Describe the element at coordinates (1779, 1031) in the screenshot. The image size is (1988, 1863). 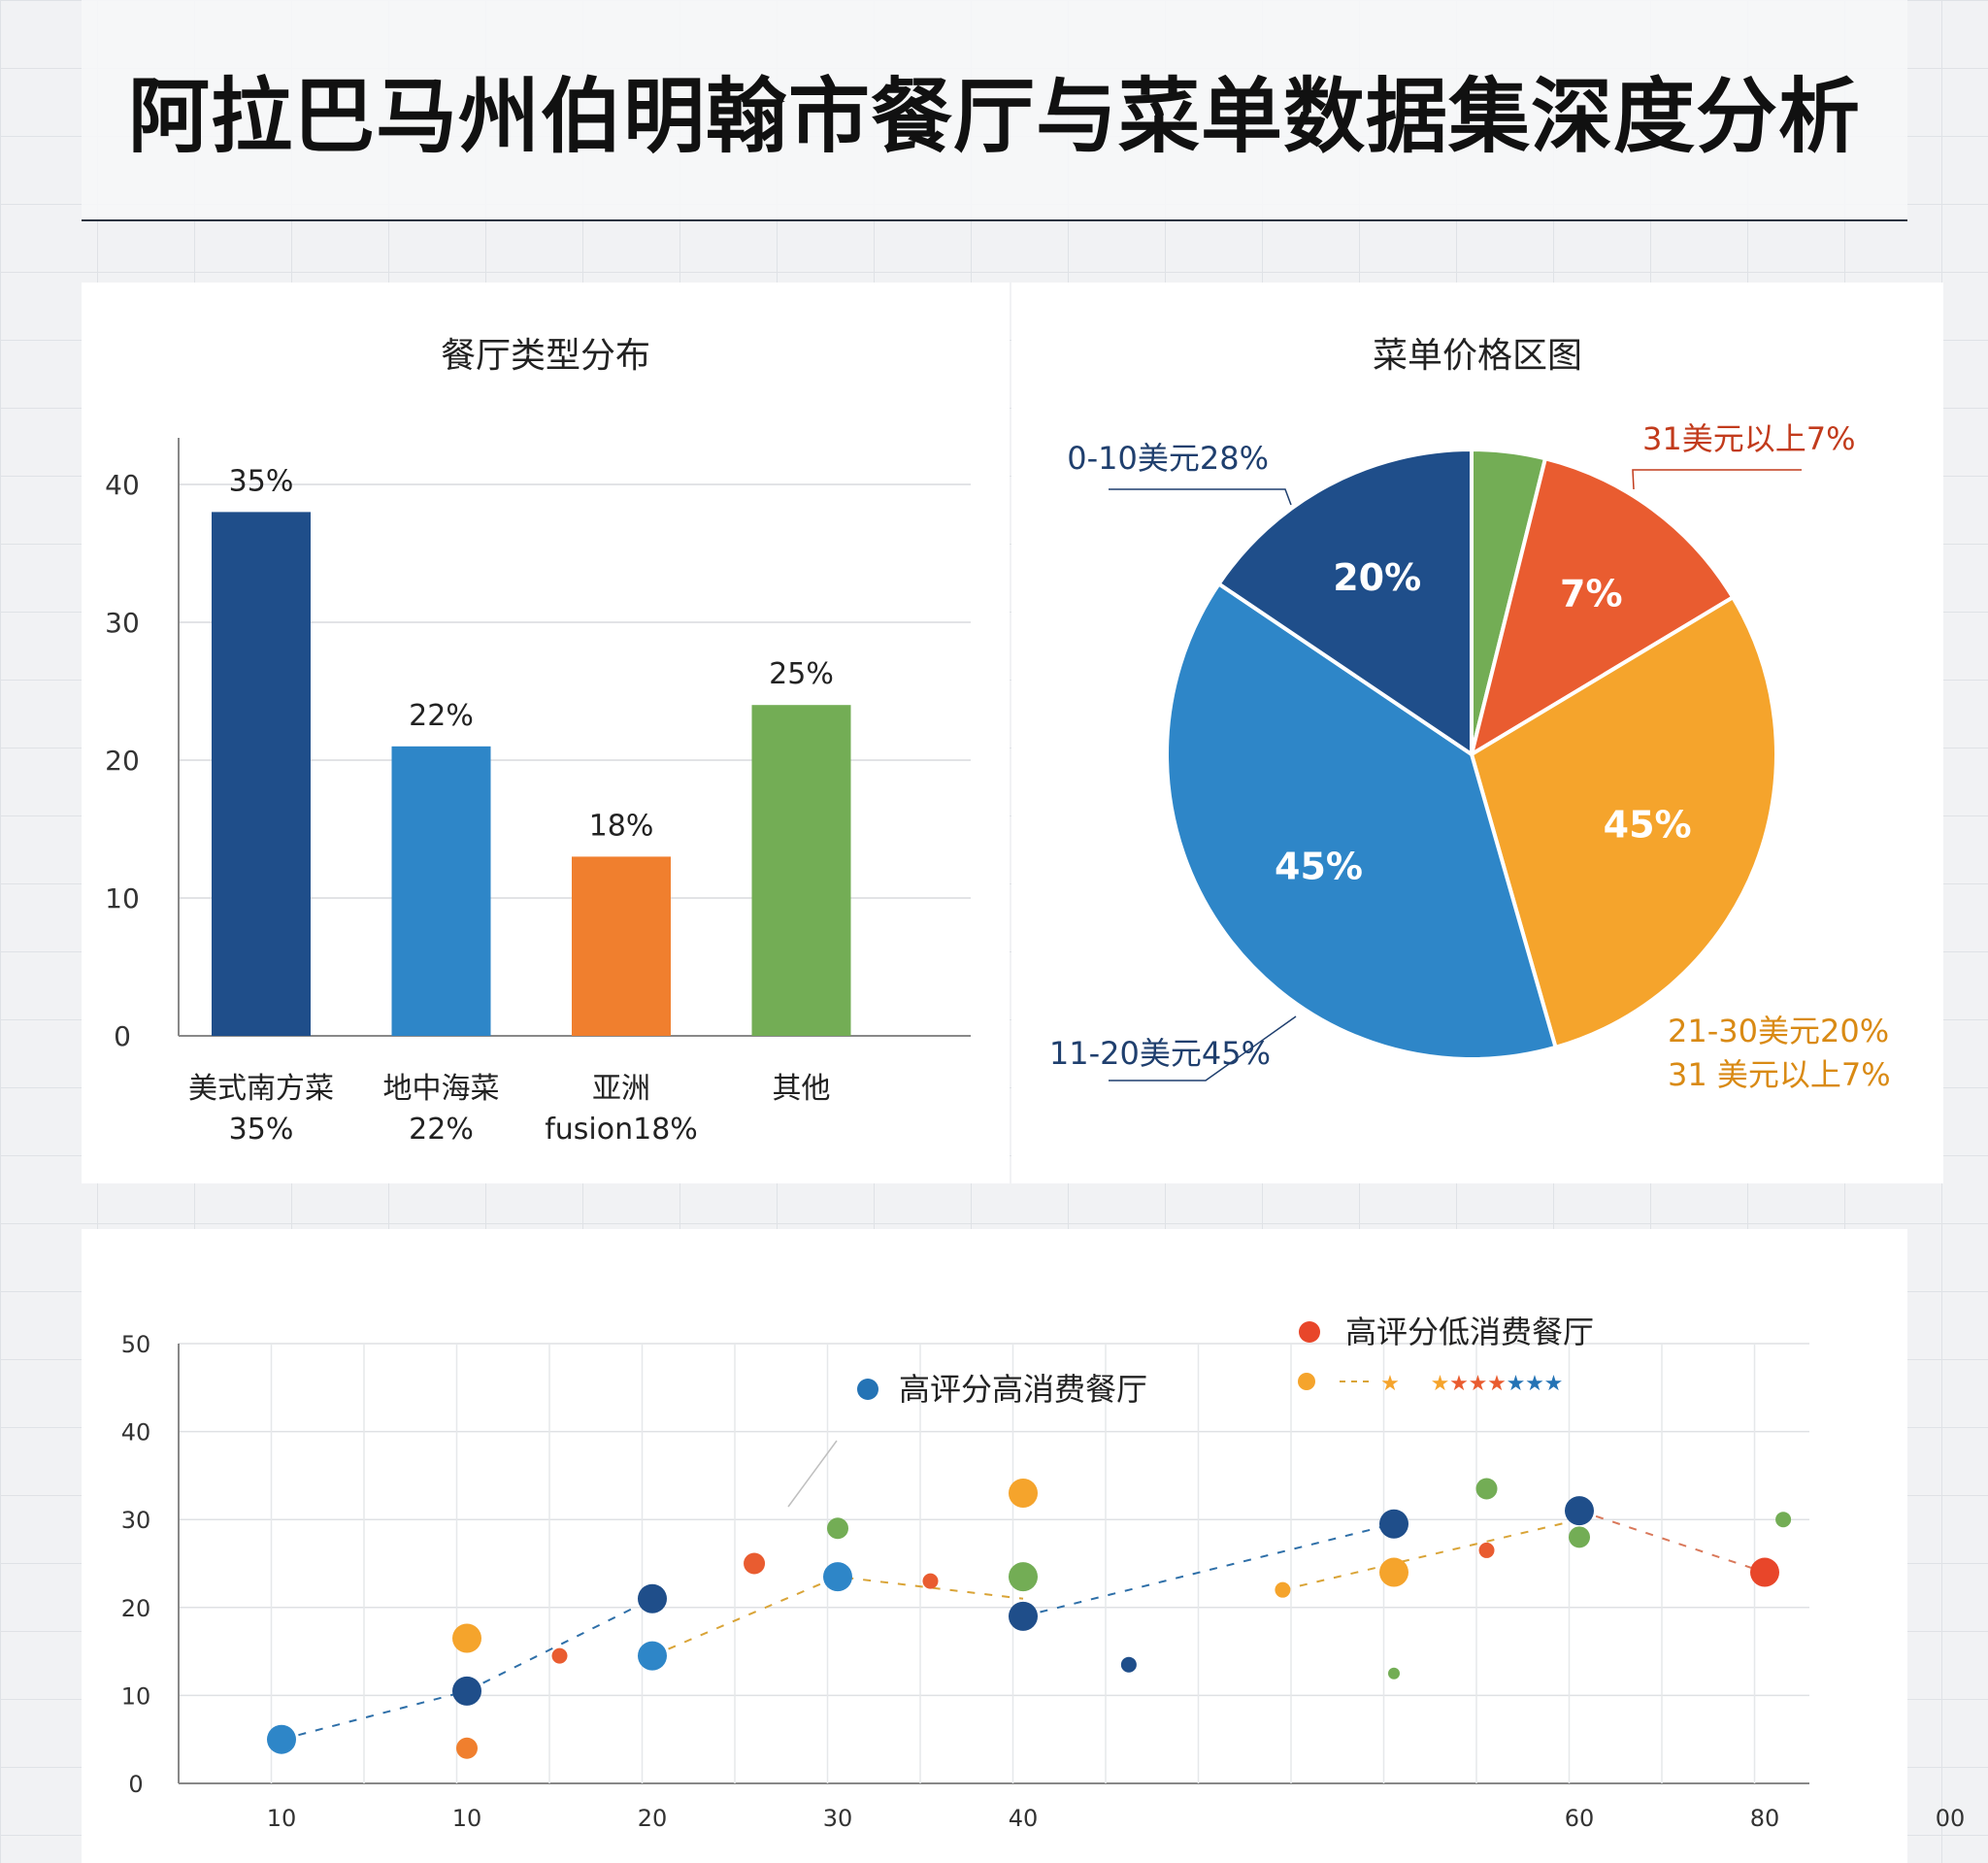
I see `pie-callout-label: 21-30美元20%` at that location.